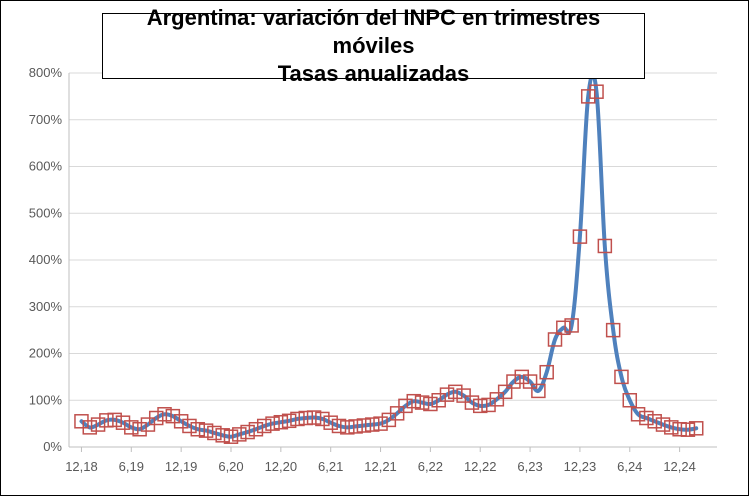  I want to click on x-tick-label: 12,24, so click(679, 466).